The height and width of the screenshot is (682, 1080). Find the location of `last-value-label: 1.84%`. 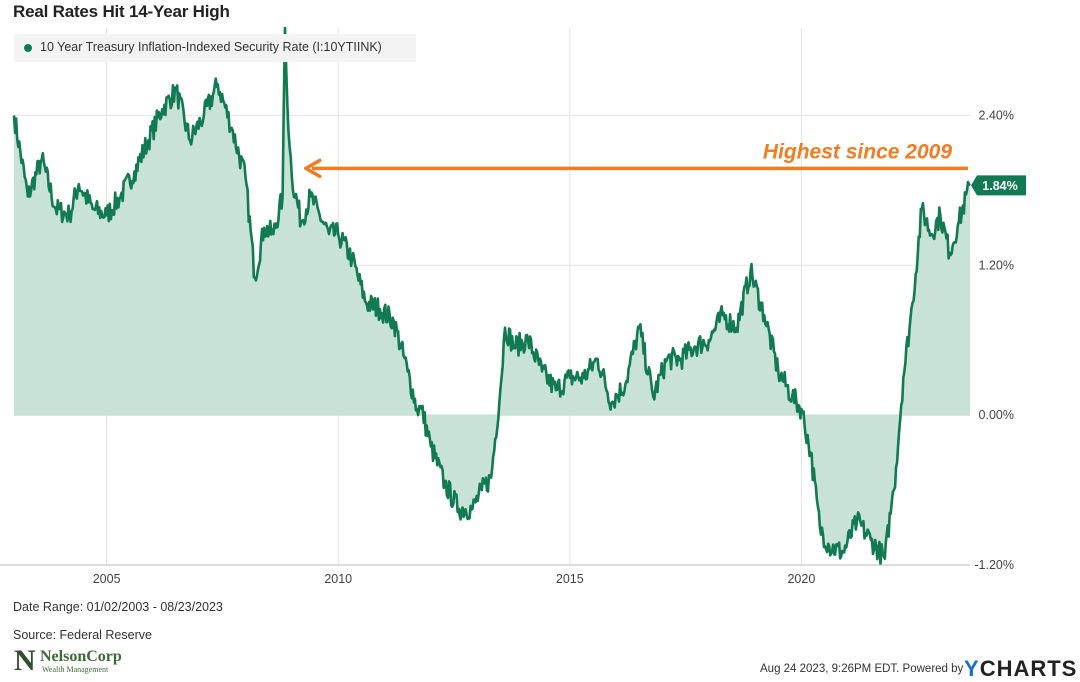

last-value-label: 1.84% is located at coordinates (999, 186).